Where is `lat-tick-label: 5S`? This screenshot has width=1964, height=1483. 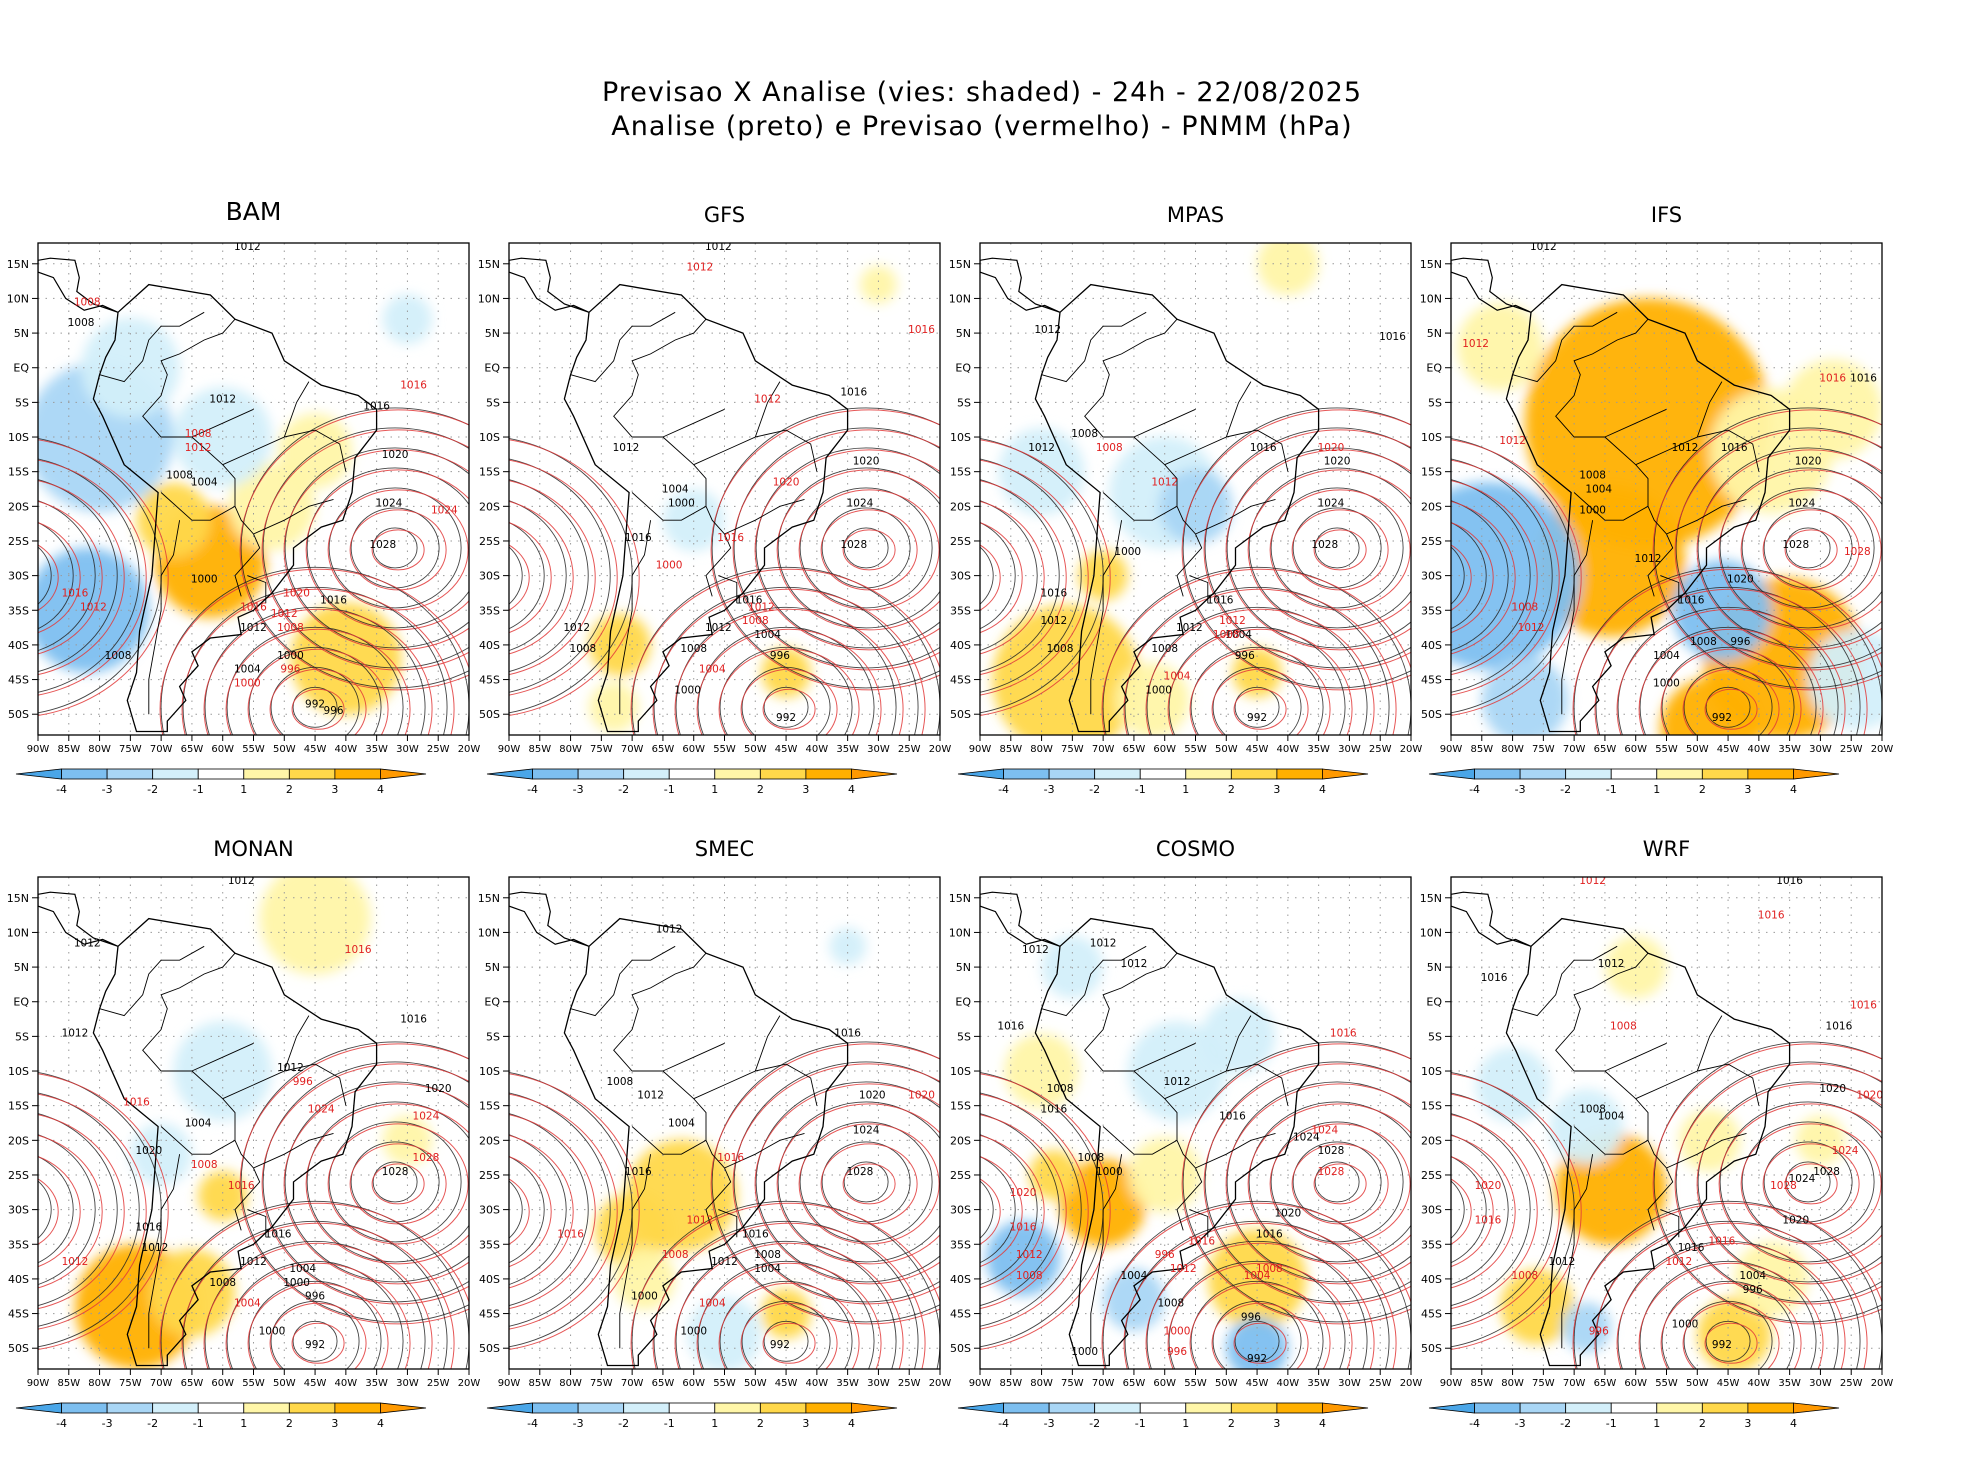
lat-tick-label: 5S is located at coordinates (964, 1036).